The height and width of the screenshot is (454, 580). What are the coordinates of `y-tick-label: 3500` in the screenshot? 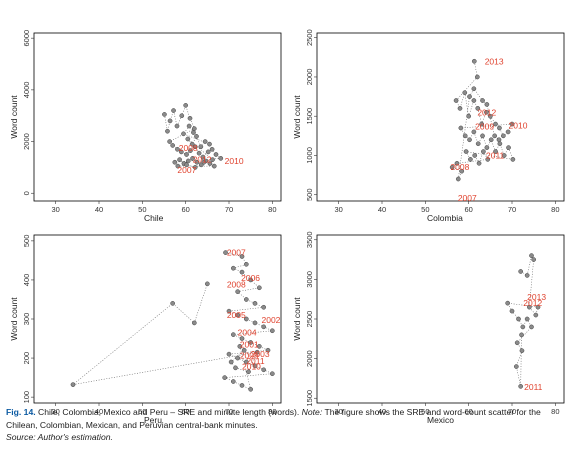 It's located at (309, 239).